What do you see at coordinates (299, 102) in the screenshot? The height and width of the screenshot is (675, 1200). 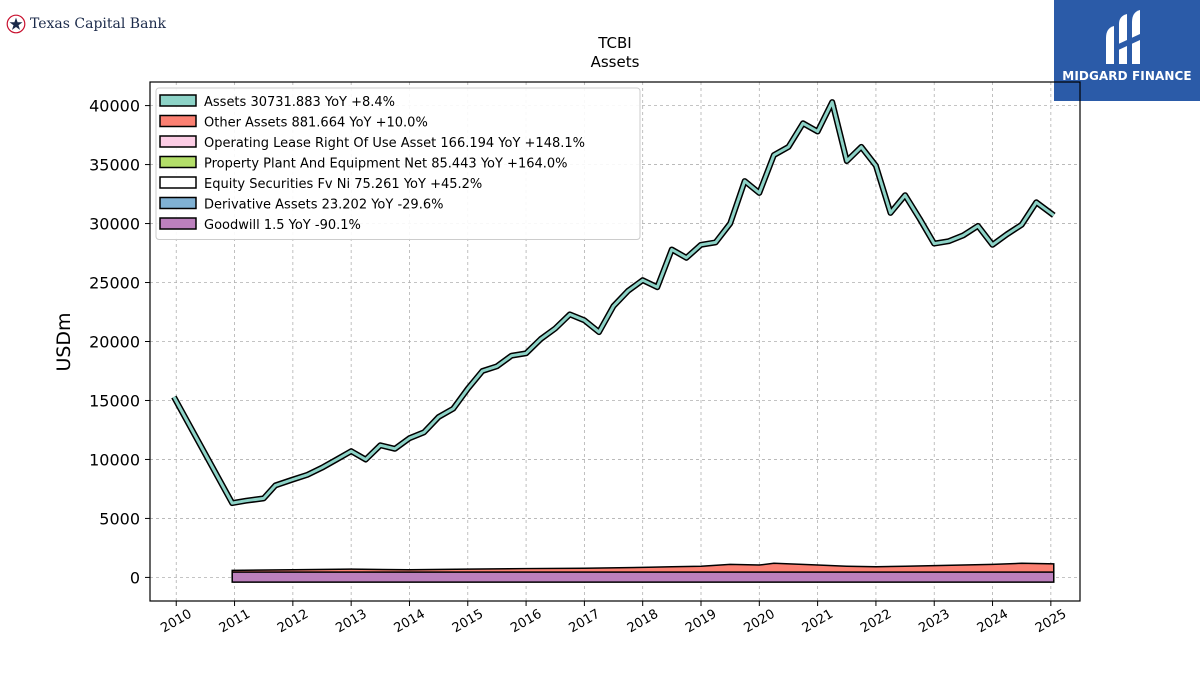 I see `legend-entry: Assets 30731.883 YoY +8.4%` at bounding box center [299, 102].